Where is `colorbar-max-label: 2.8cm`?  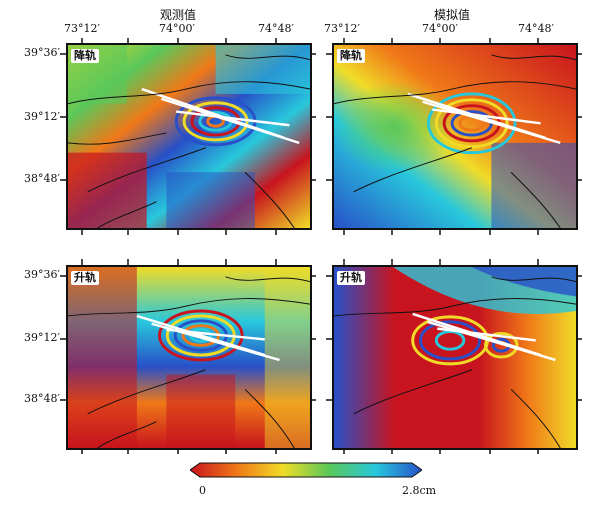 colorbar-max-label: 2.8cm is located at coordinates (419, 490).